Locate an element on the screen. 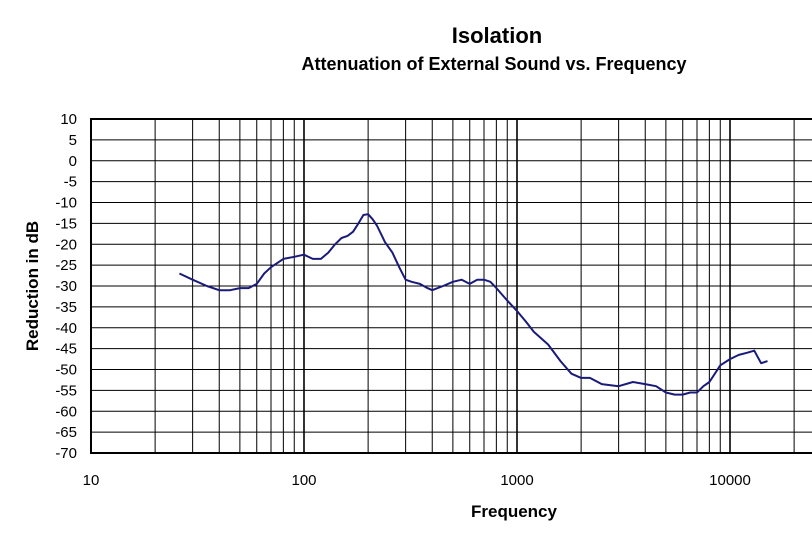 This screenshot has height=539, width=812. y-tick-label: -15 is located at coordinates (66, 223).